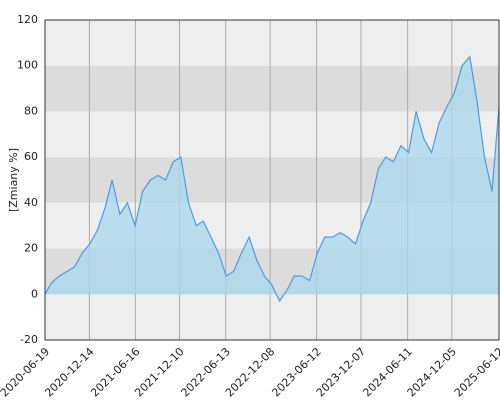  What do you see at coordinates (29, 339) in the screenshot?
I see `y-tick-label: -20` at bounding box center [29, 339].